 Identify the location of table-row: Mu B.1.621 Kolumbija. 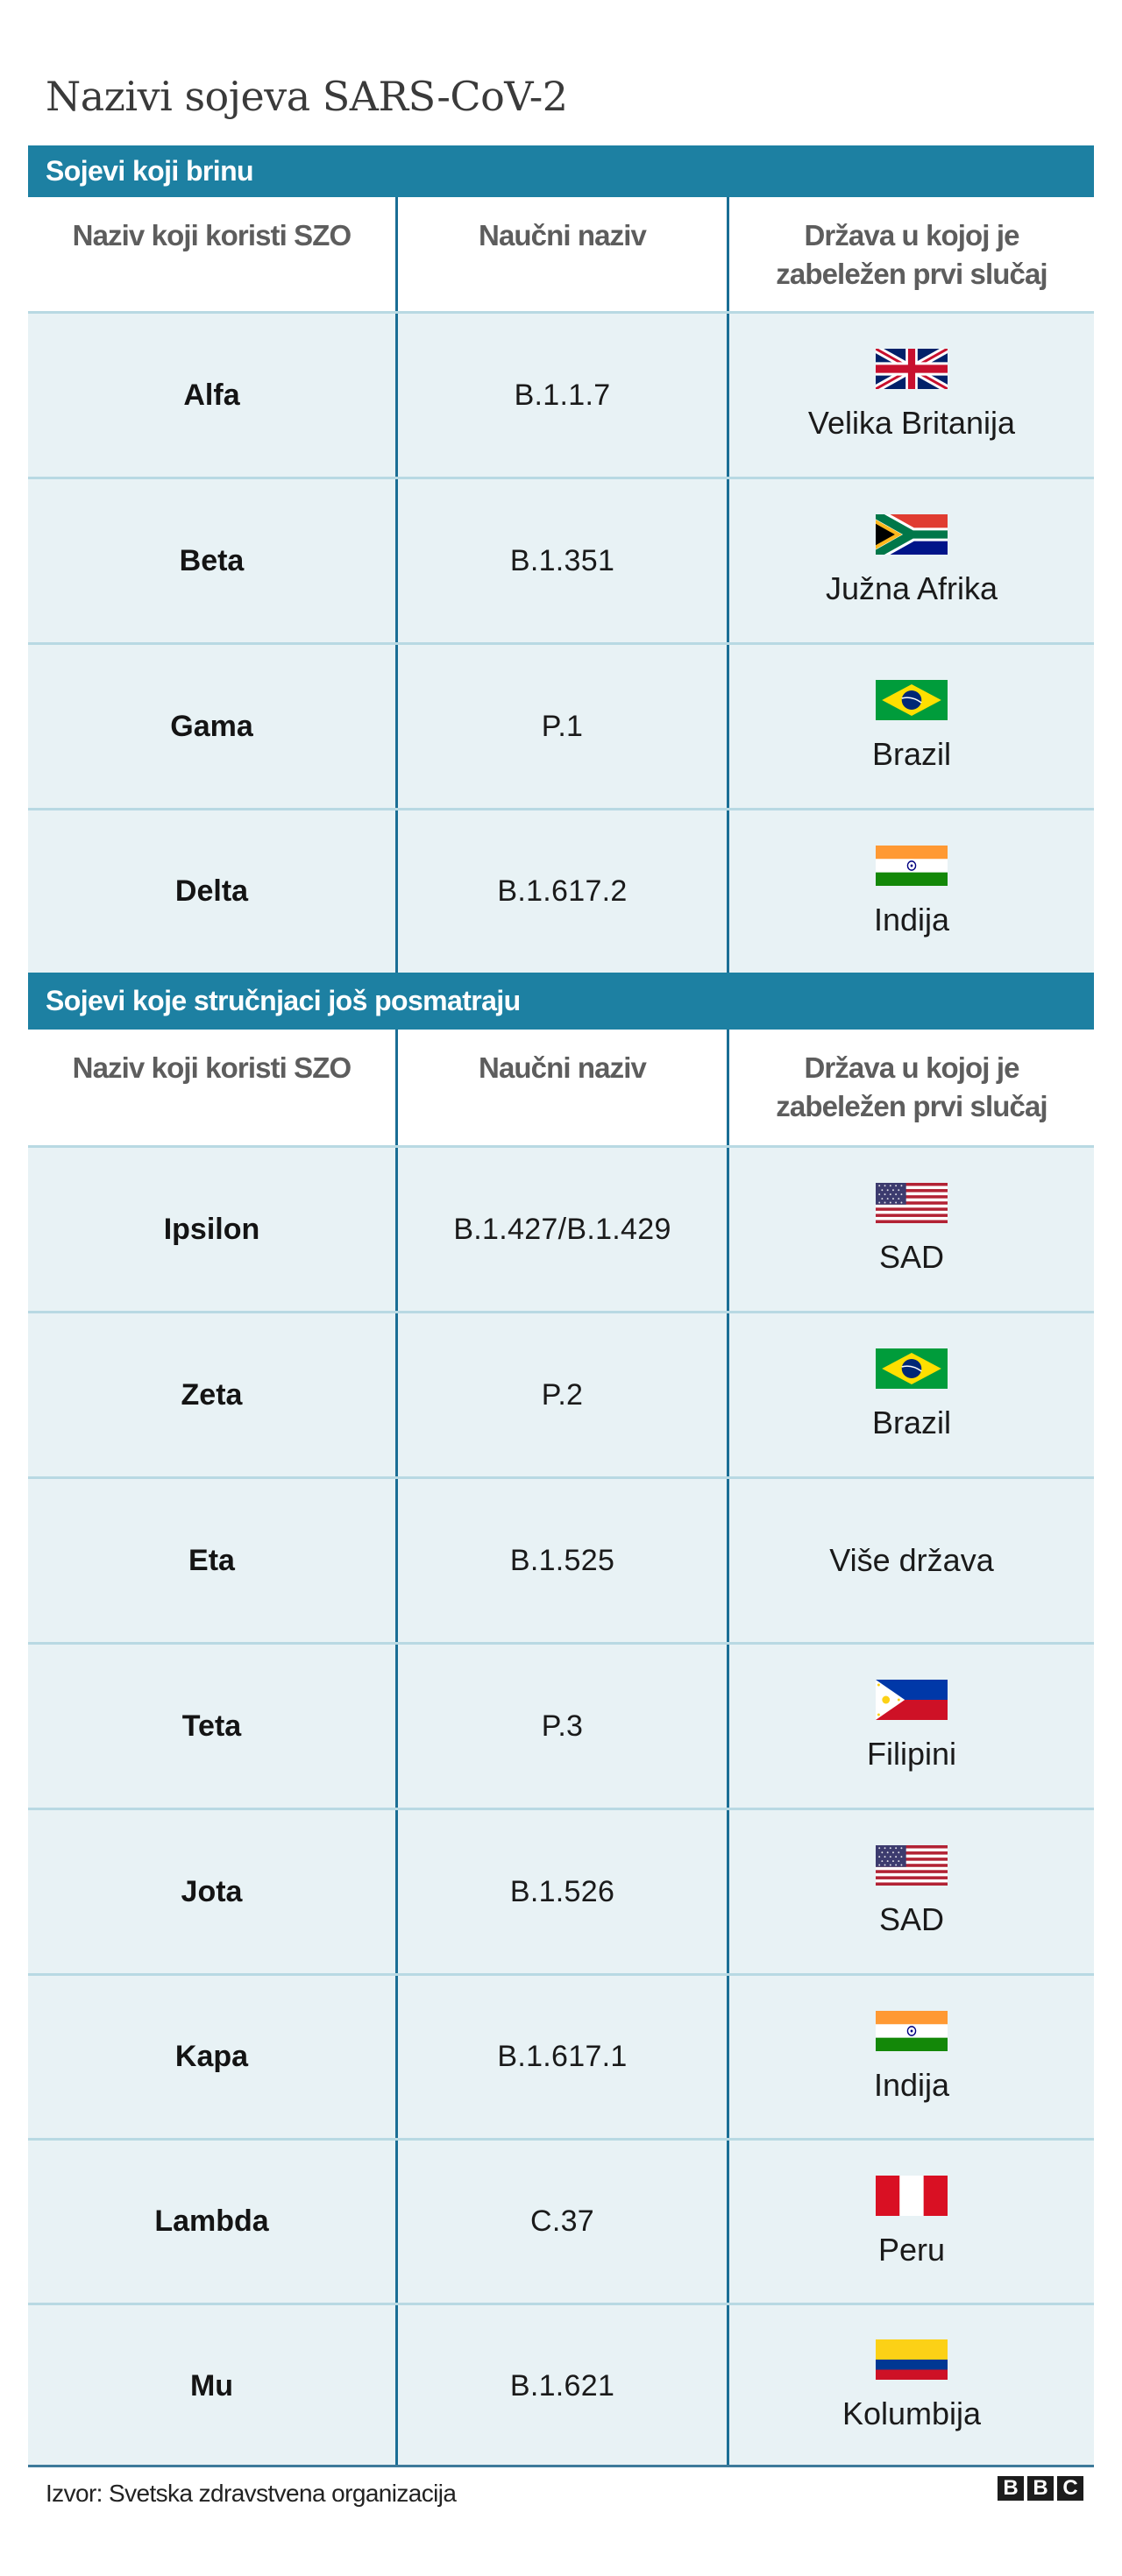
(561, 2384).